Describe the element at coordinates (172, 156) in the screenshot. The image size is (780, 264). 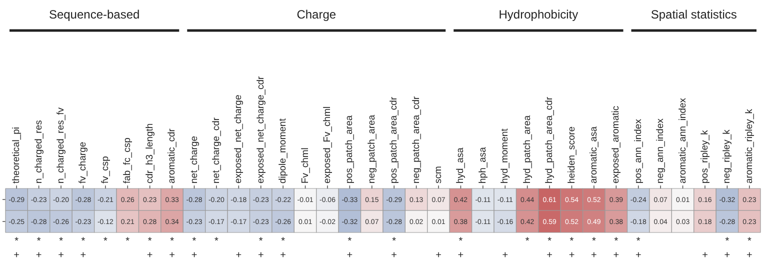
I see `x-tick-label: aromatic_cdr` at that location.